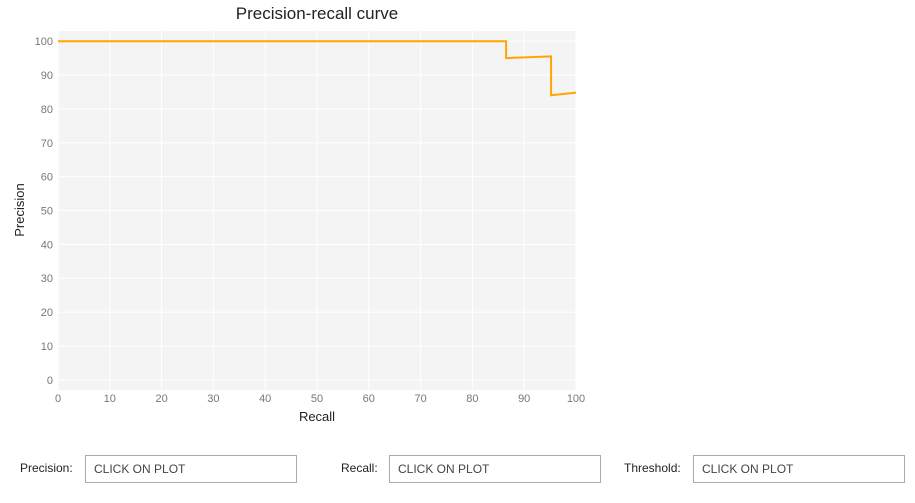 The height and width of the screenshot is (503, 915). What do you see at coordinates (47, 212) in the screenshot?
I see `y-tick-label: 50` at bounding box center [47, 212].